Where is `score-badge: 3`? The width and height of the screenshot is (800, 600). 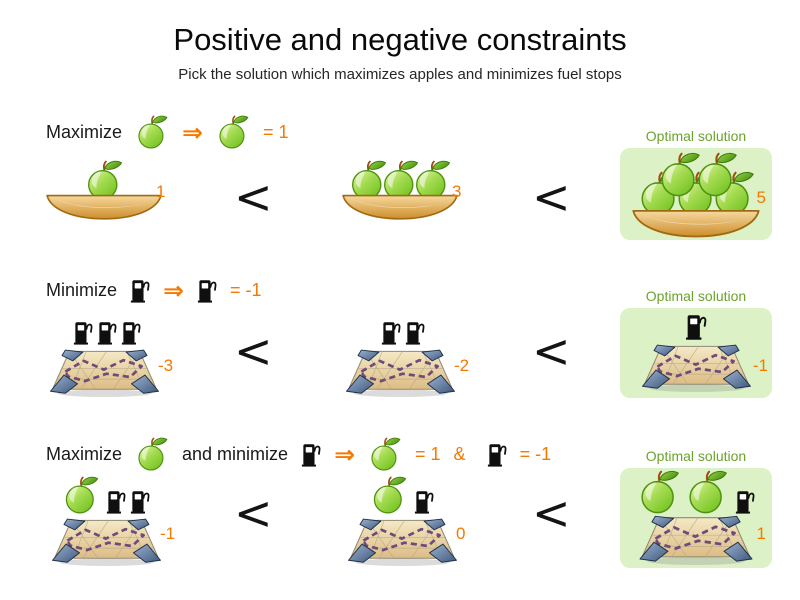 score-badge: 3 is located at coordinates (457, 191).